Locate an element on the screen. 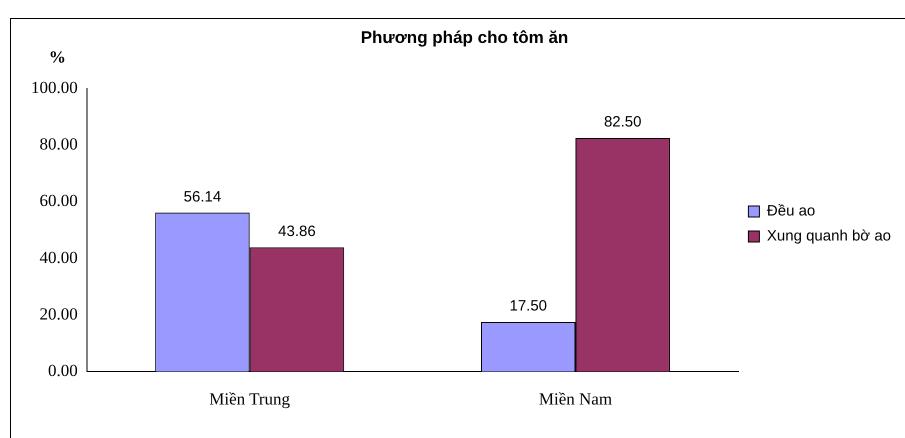 This screenshot has width=905, height=438. y-tick-label: 20.00 is located at coordinates (59, 314).